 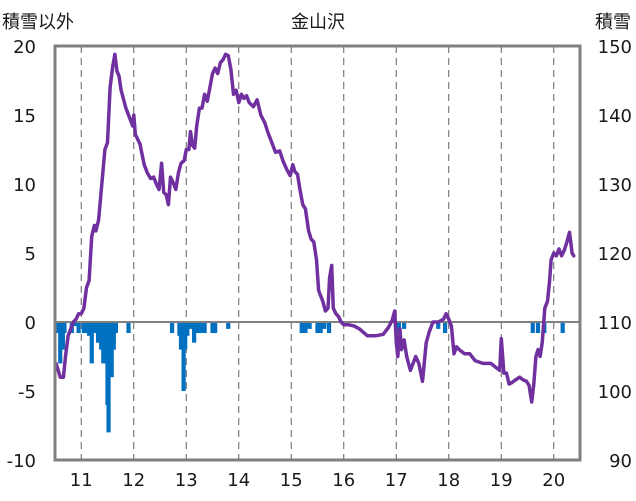 What do you see at coordinates (615, 323) in the screenshot?
I see `right-y-tick-label: 110` at bounding box center [615, 323].